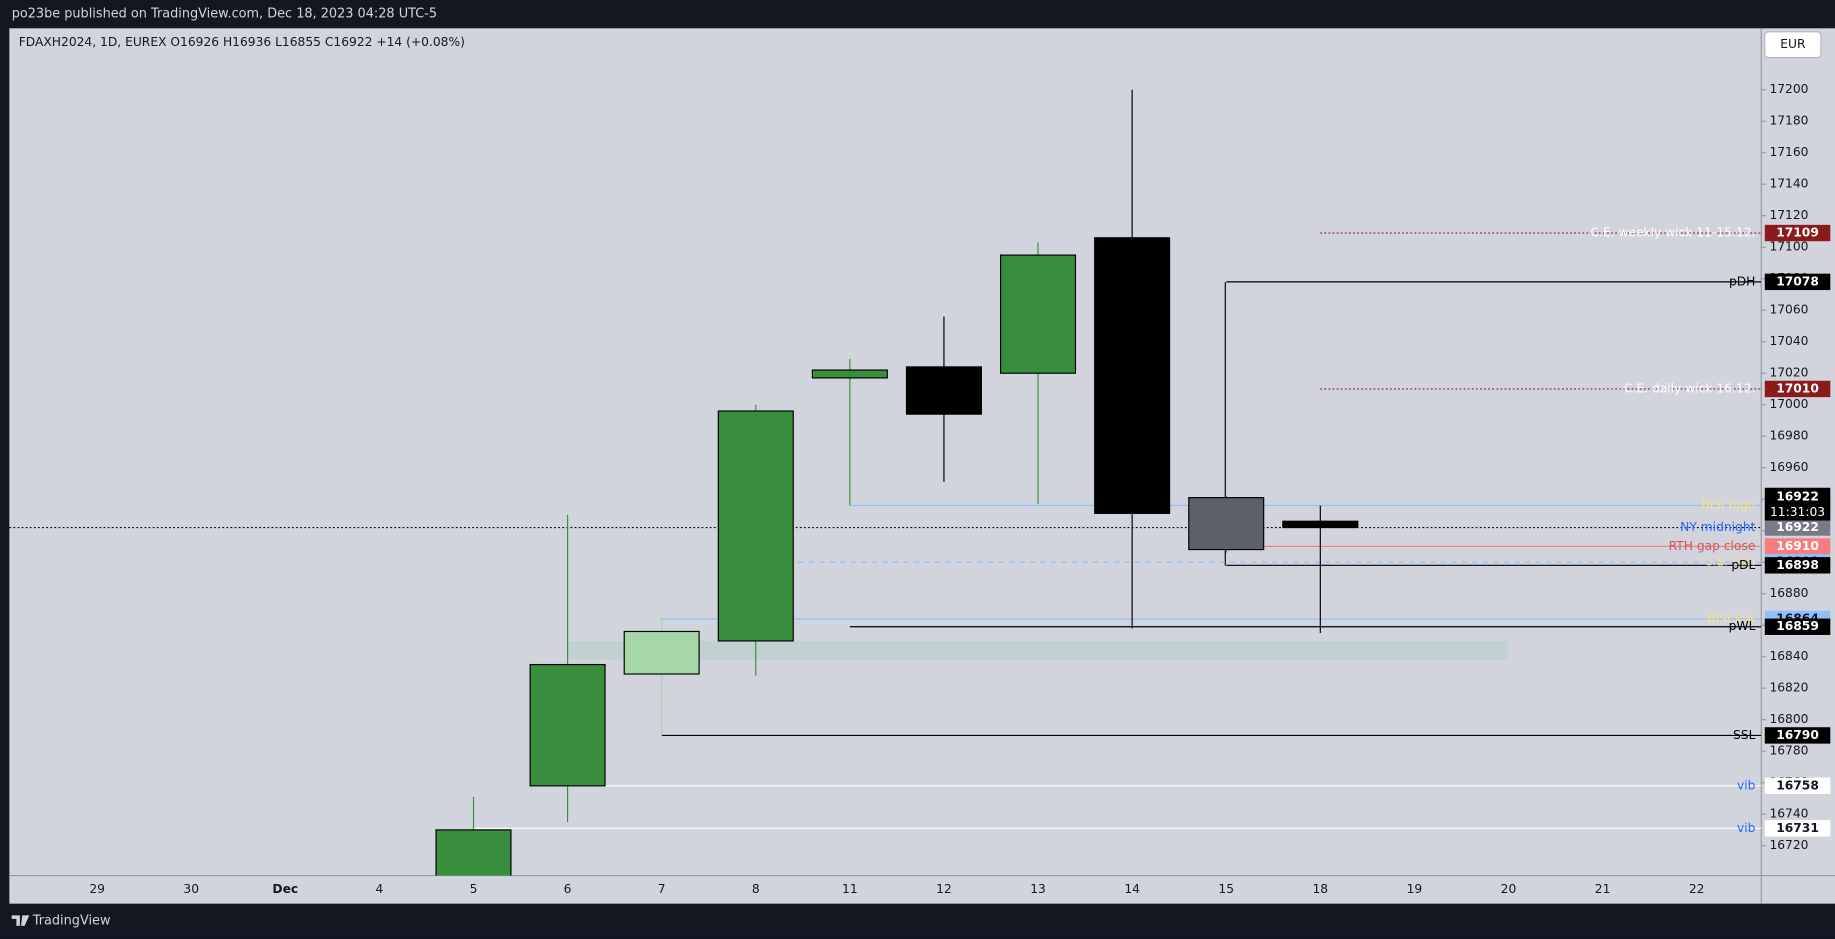 This screenshot has width=1835, height=939. Describe the element at coordinates (1603, 889) in the screenshot. I see `x-tick-label: 21` at that location.